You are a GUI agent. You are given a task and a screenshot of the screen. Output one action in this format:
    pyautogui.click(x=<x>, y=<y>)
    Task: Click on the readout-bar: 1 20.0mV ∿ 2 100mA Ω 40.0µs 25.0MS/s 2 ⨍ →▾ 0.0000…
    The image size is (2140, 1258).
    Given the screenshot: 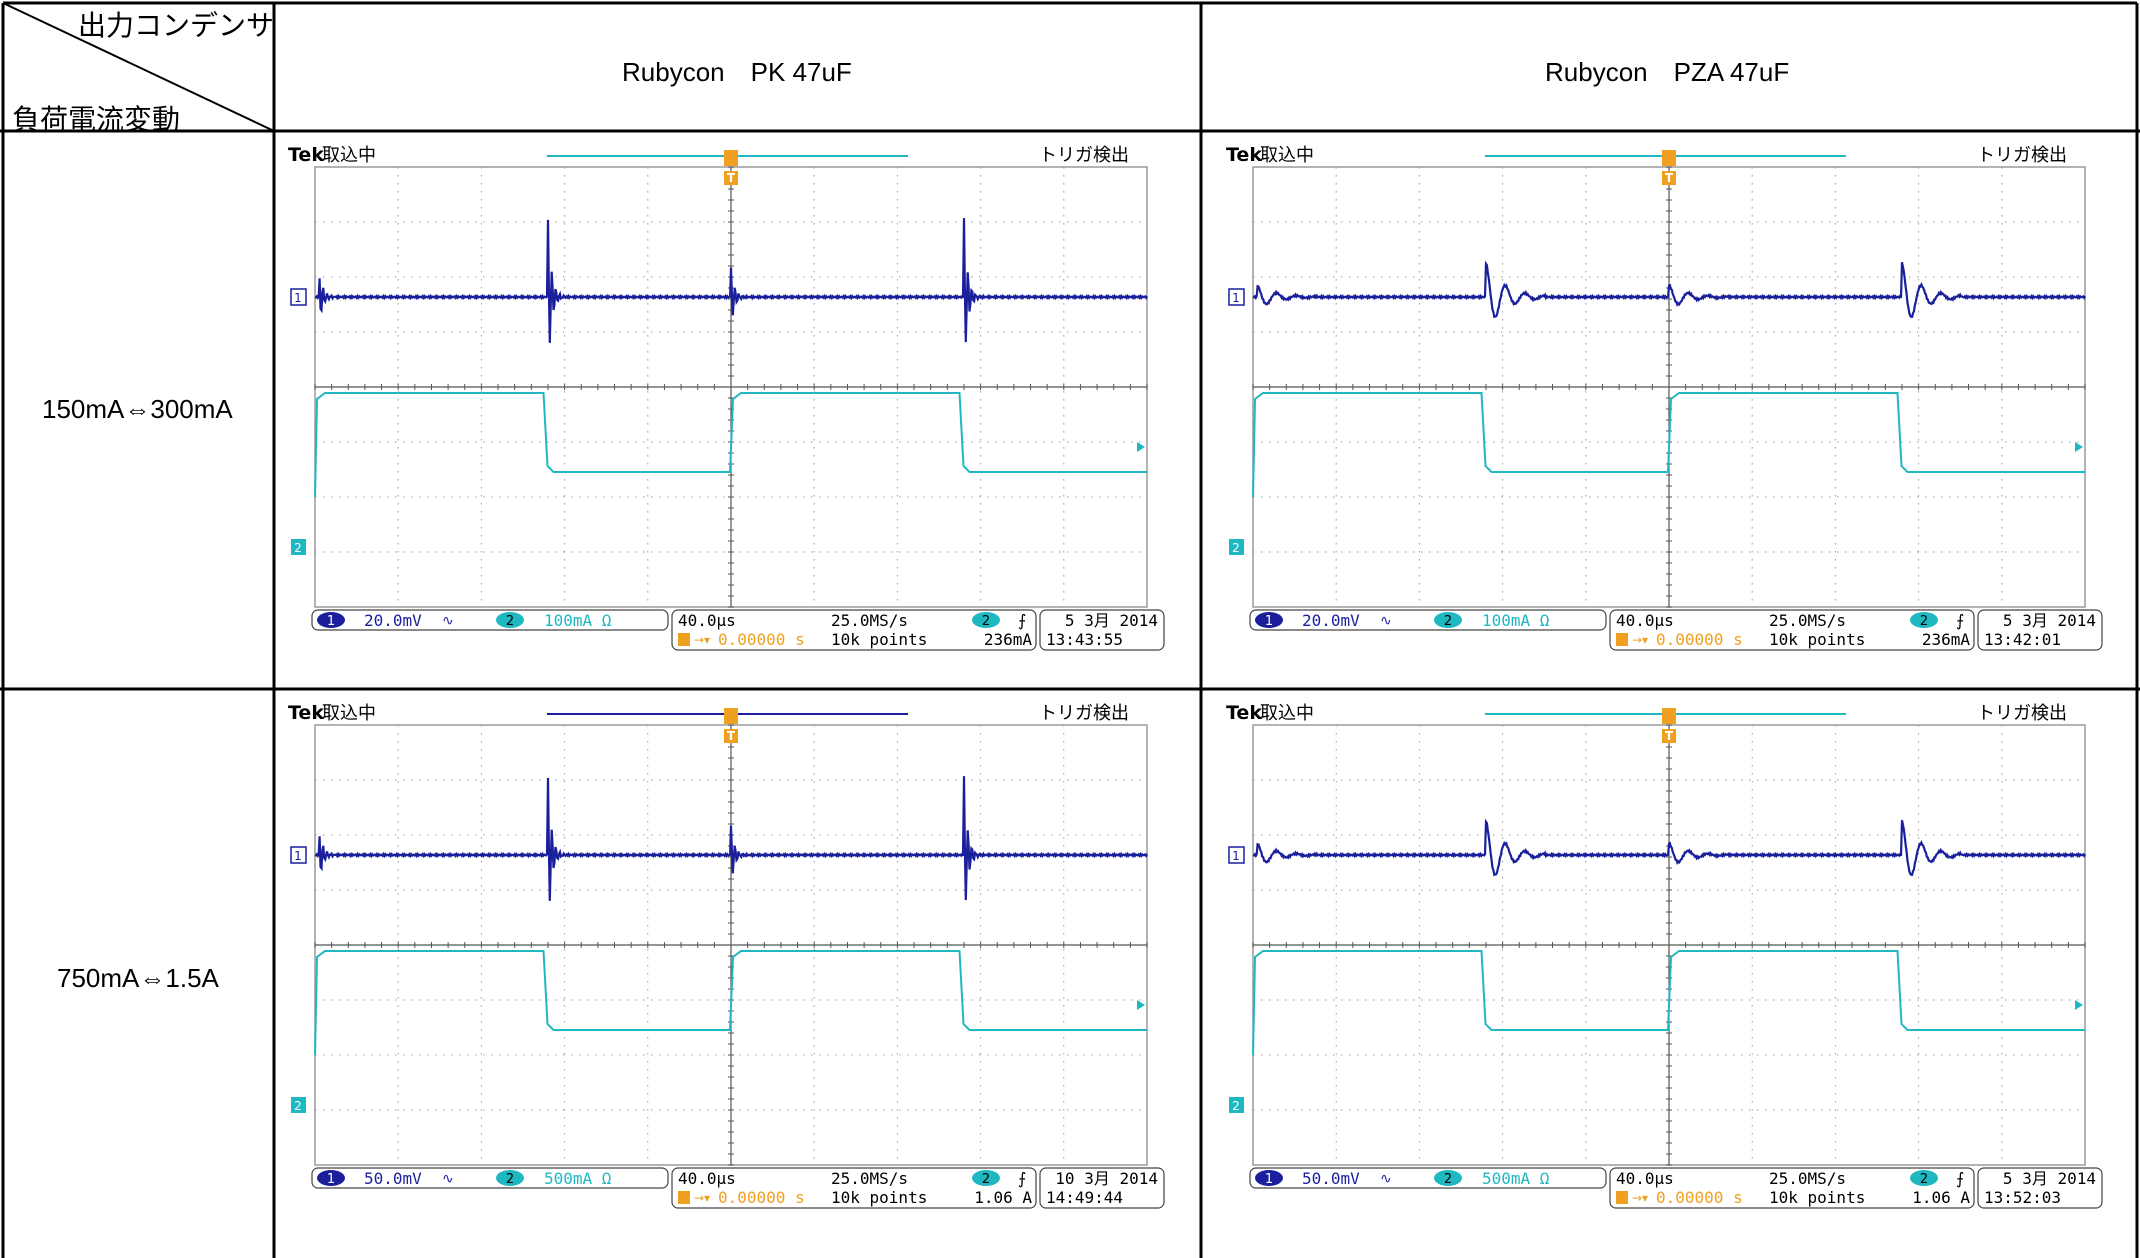 What is the action you would take?
    pyautogui.click(x=1676, y=630)
    